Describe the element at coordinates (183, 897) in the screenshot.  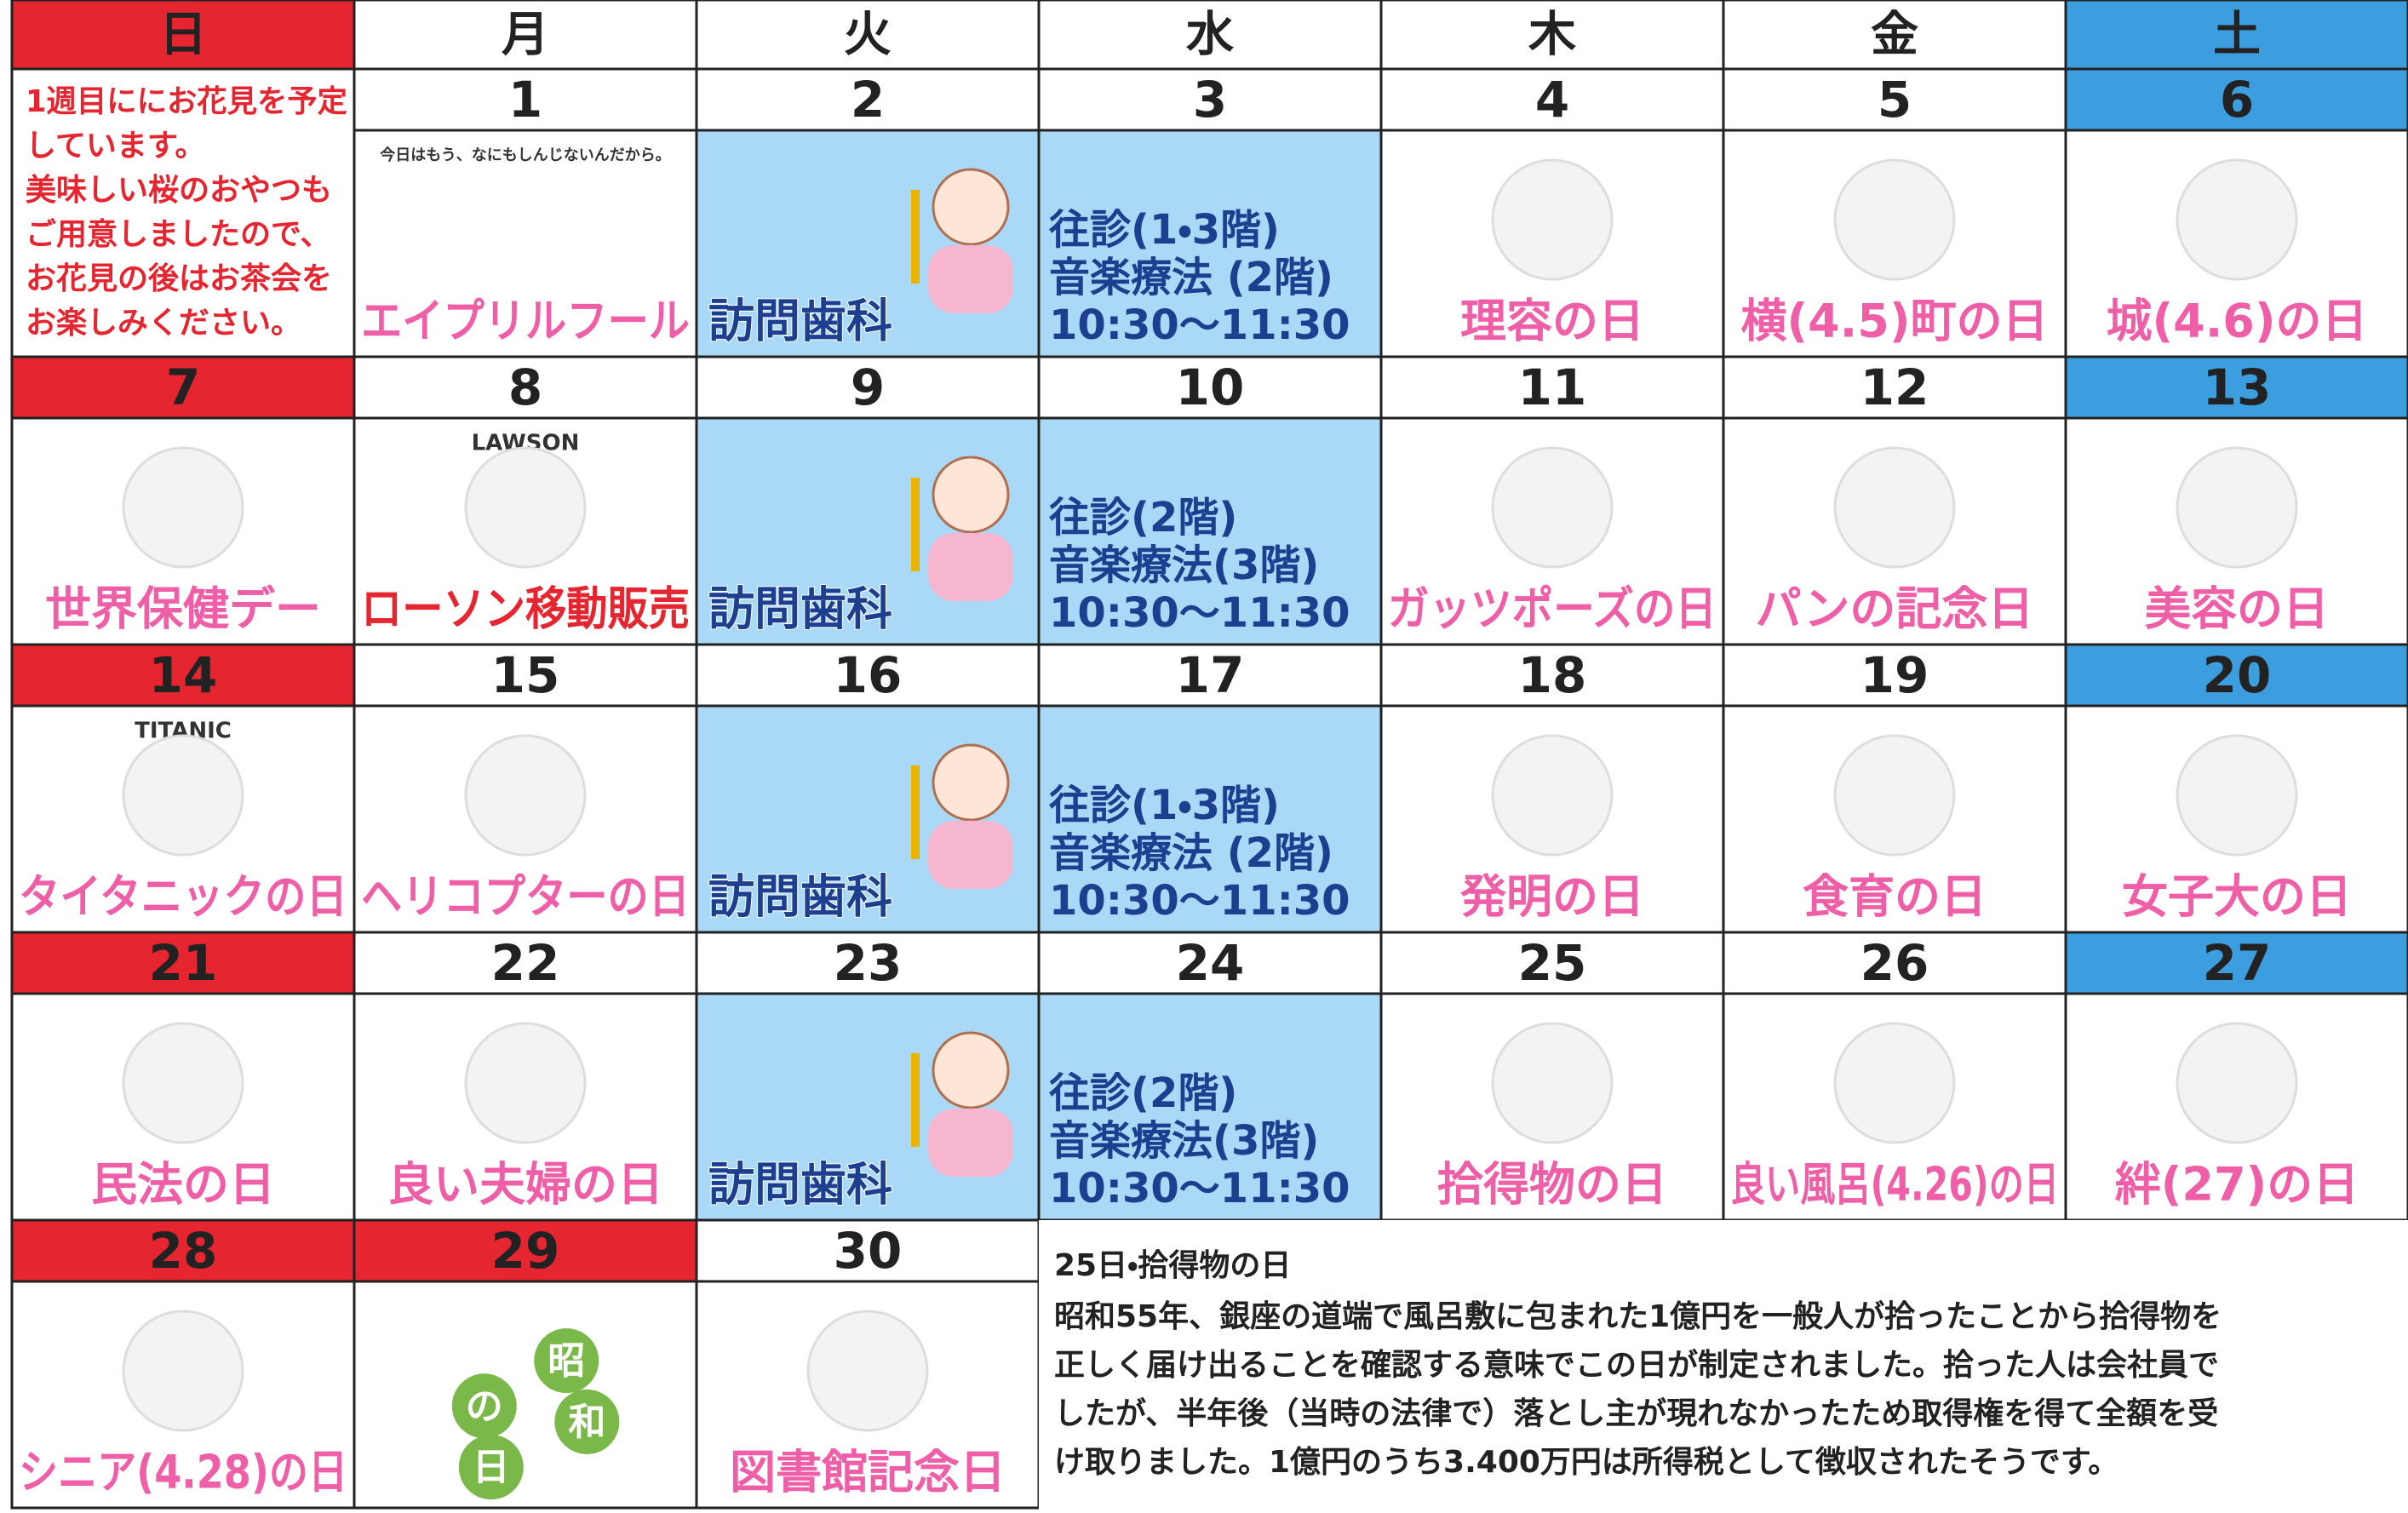
I see `day-label: タイタニックの日` at that location.